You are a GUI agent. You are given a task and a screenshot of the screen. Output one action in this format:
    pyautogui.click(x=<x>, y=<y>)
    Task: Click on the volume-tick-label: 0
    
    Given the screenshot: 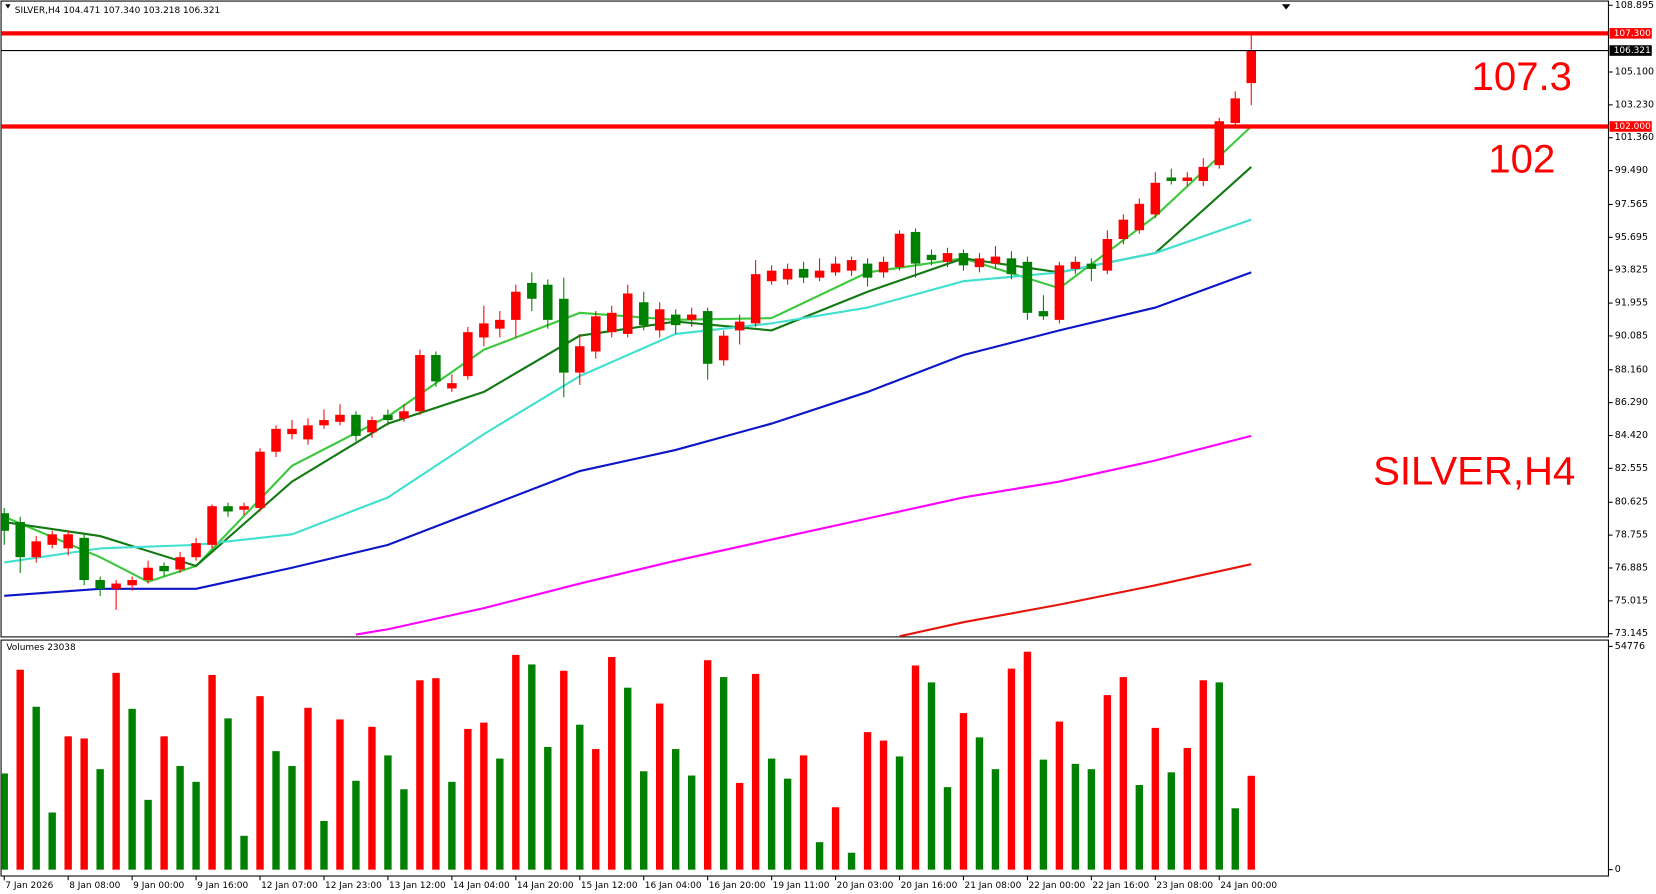 What is the action you would take?
    pyautogui.click(x=1618, y=869)
    